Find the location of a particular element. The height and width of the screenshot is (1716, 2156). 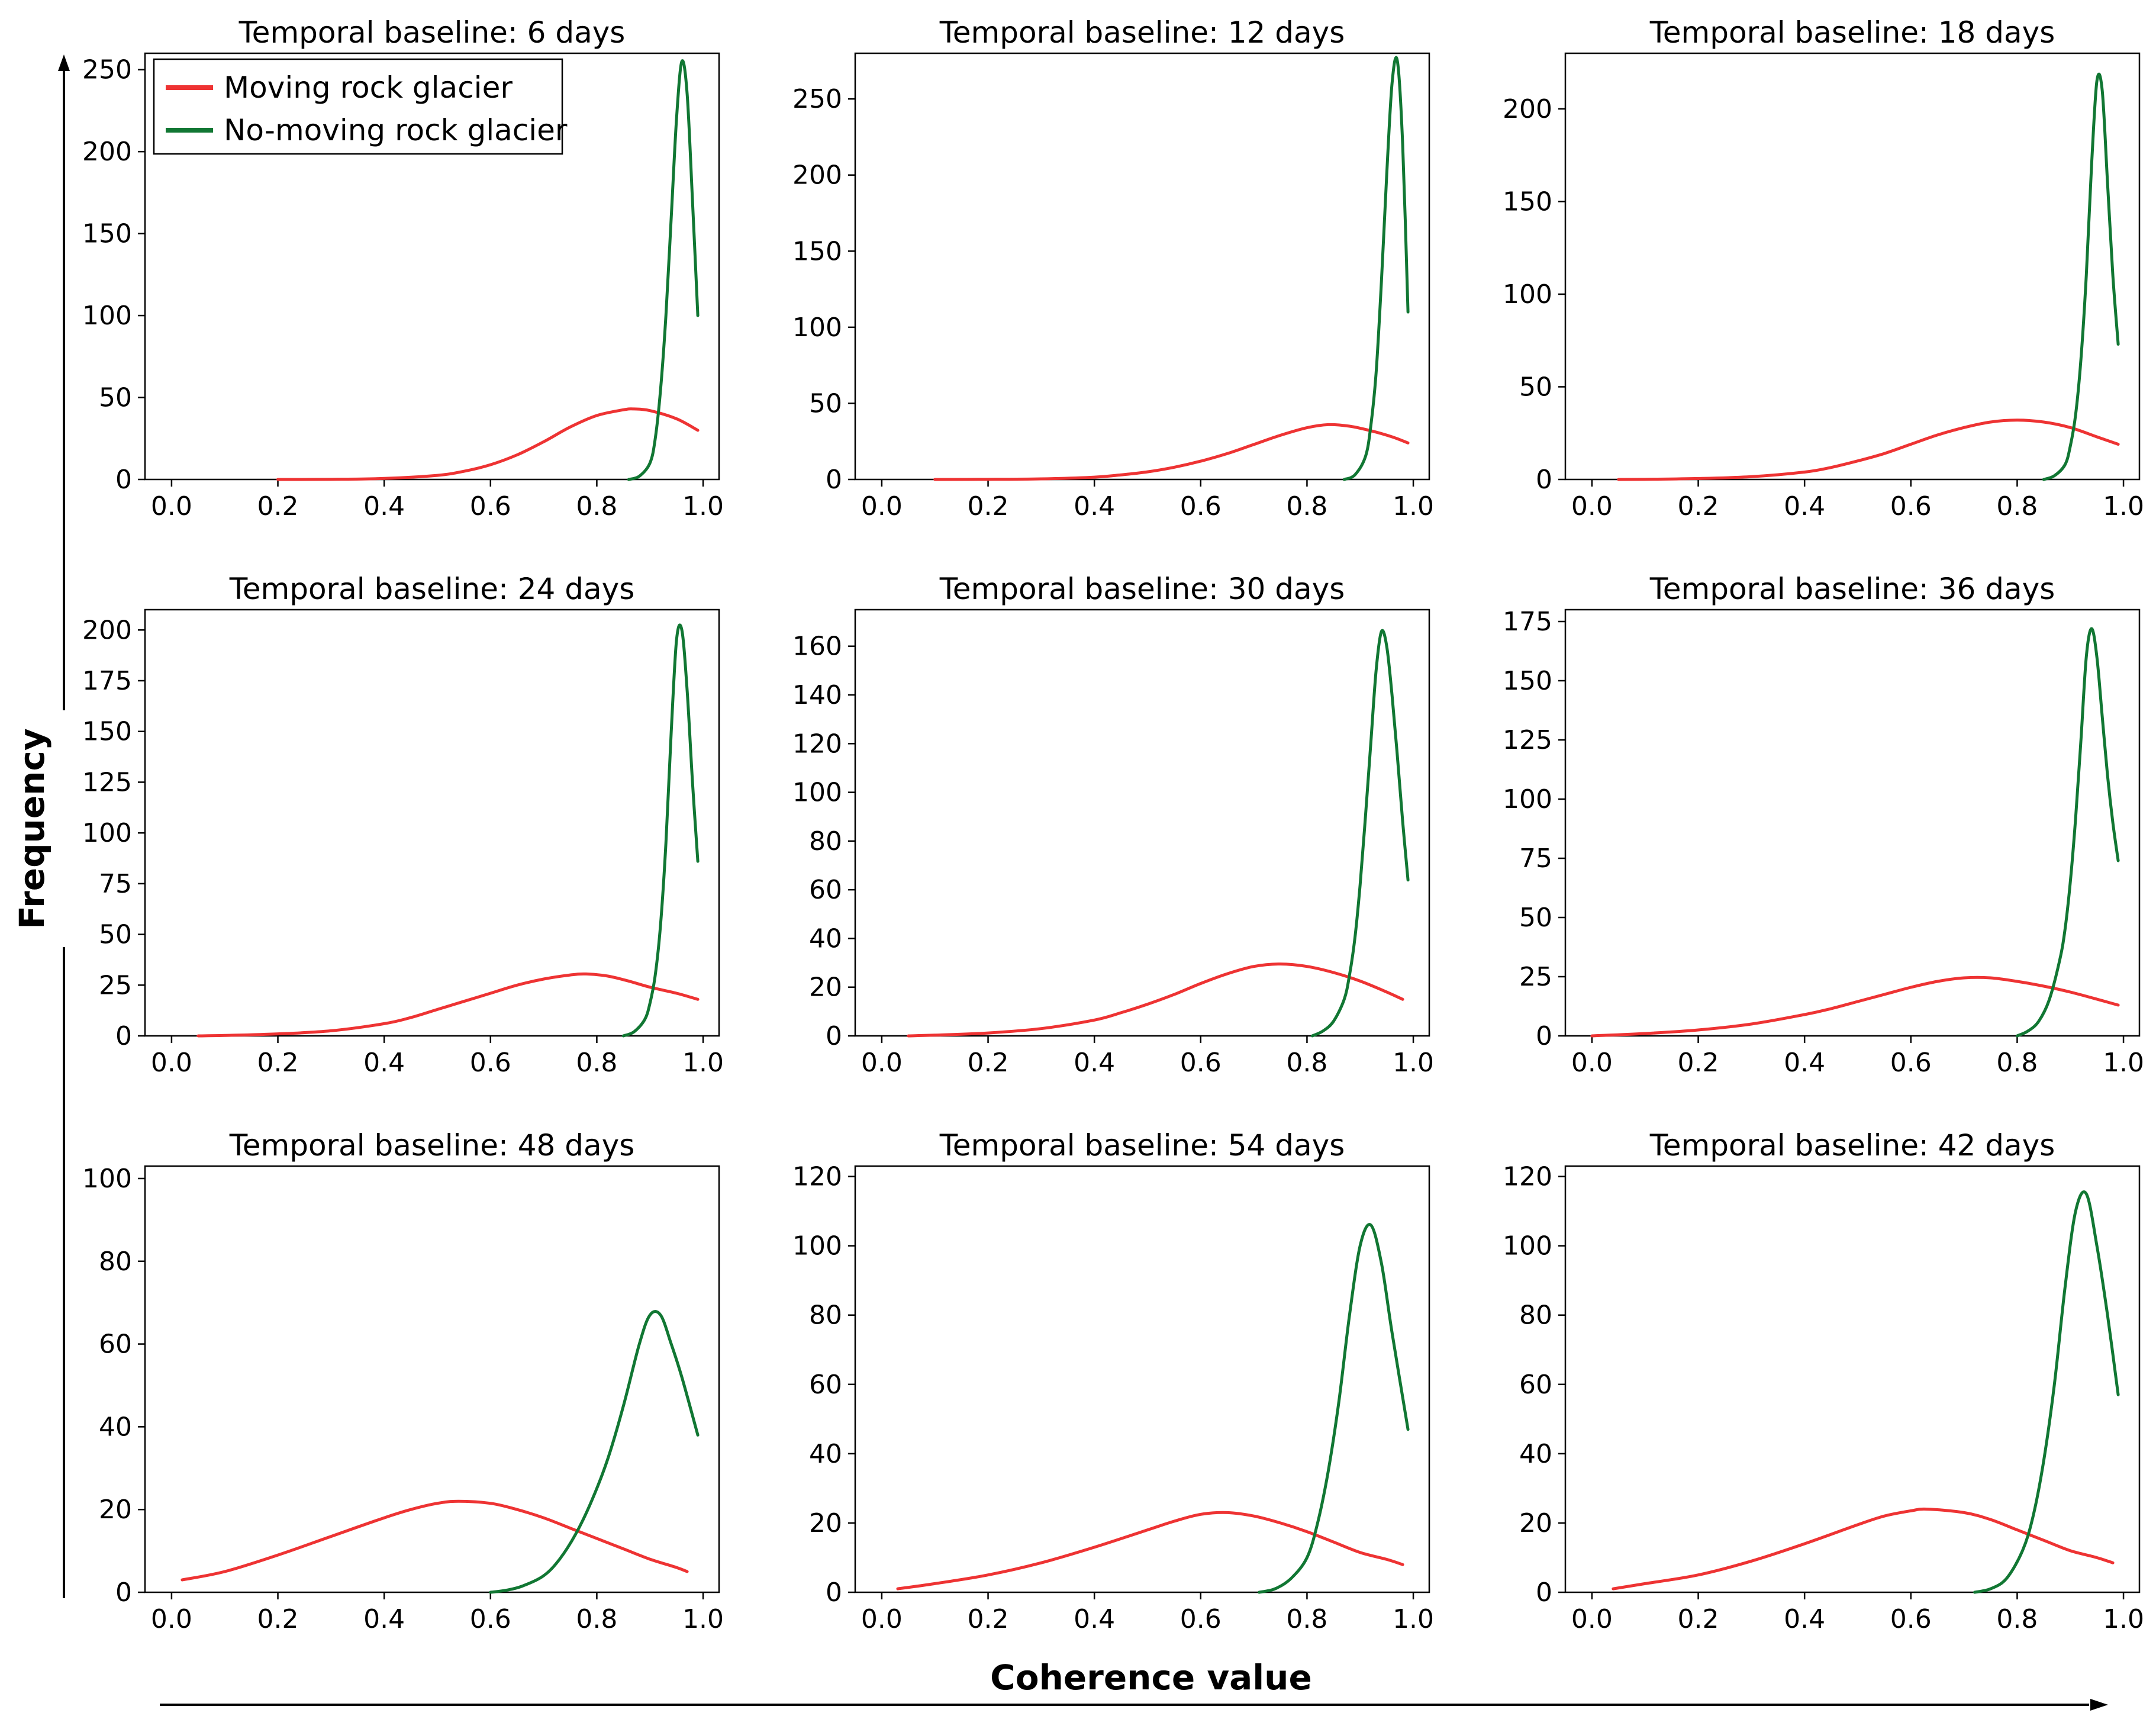

y-tick-label: 250 is located at coordinates (817, 99).